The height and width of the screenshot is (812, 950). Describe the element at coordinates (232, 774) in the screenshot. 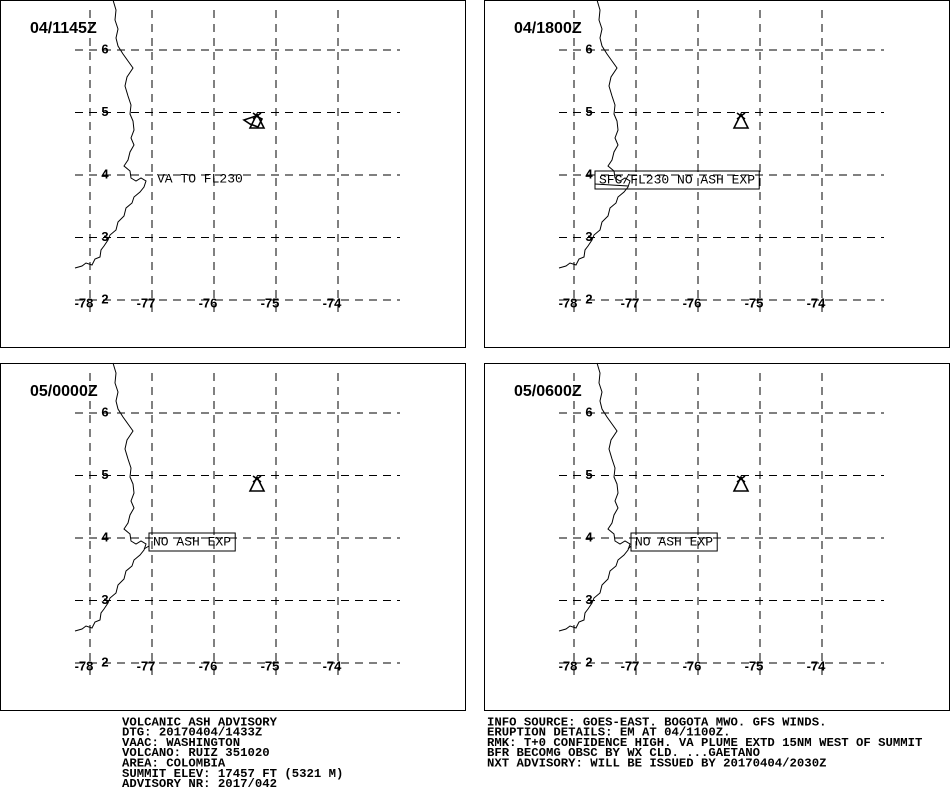

I see `advisory-line: SUMMIT ELEV: 17457 FT (5321 M)` at that location.